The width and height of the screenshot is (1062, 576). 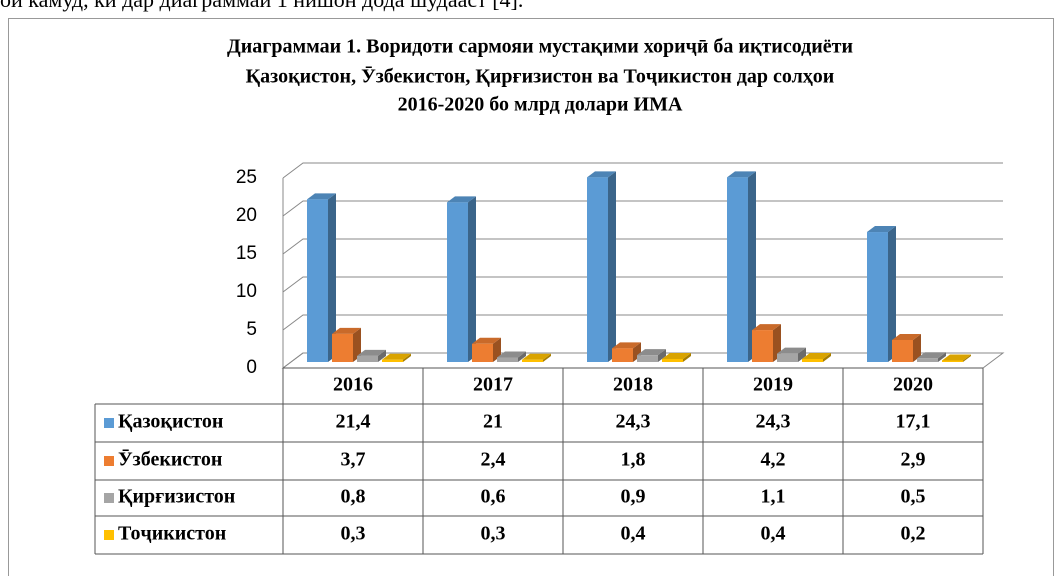 I want to click on y-tick-label: 25, so click(x=246, y=177).